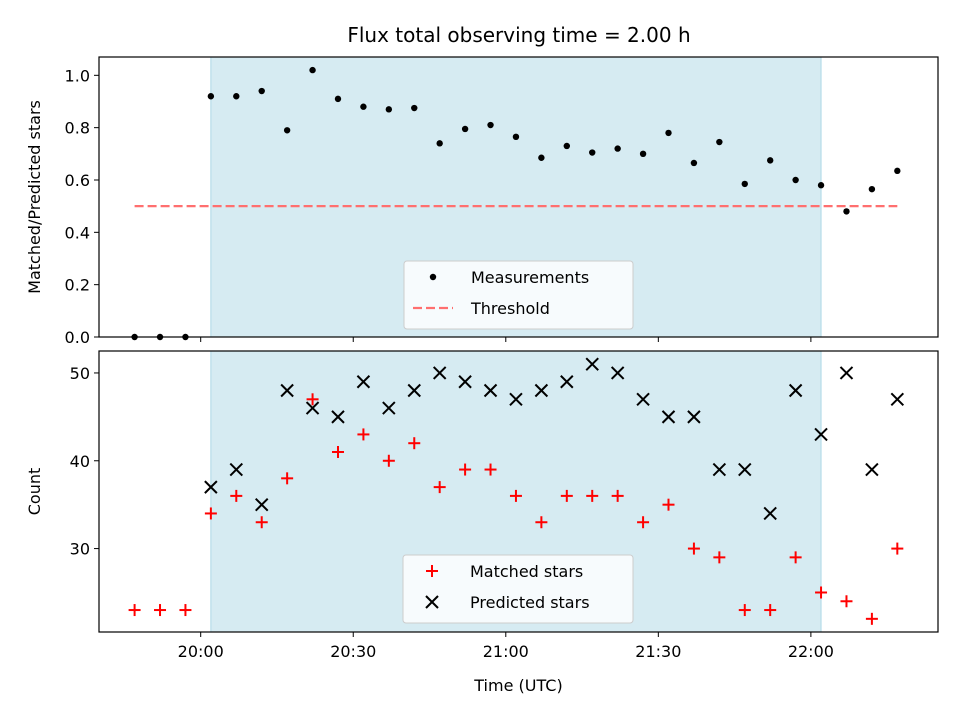 The height and width of the screenshot is (720, 960). Describe the element at coordinates (77, 128) in the screenshot. I see `y-tick-label: 0.8` at that location.